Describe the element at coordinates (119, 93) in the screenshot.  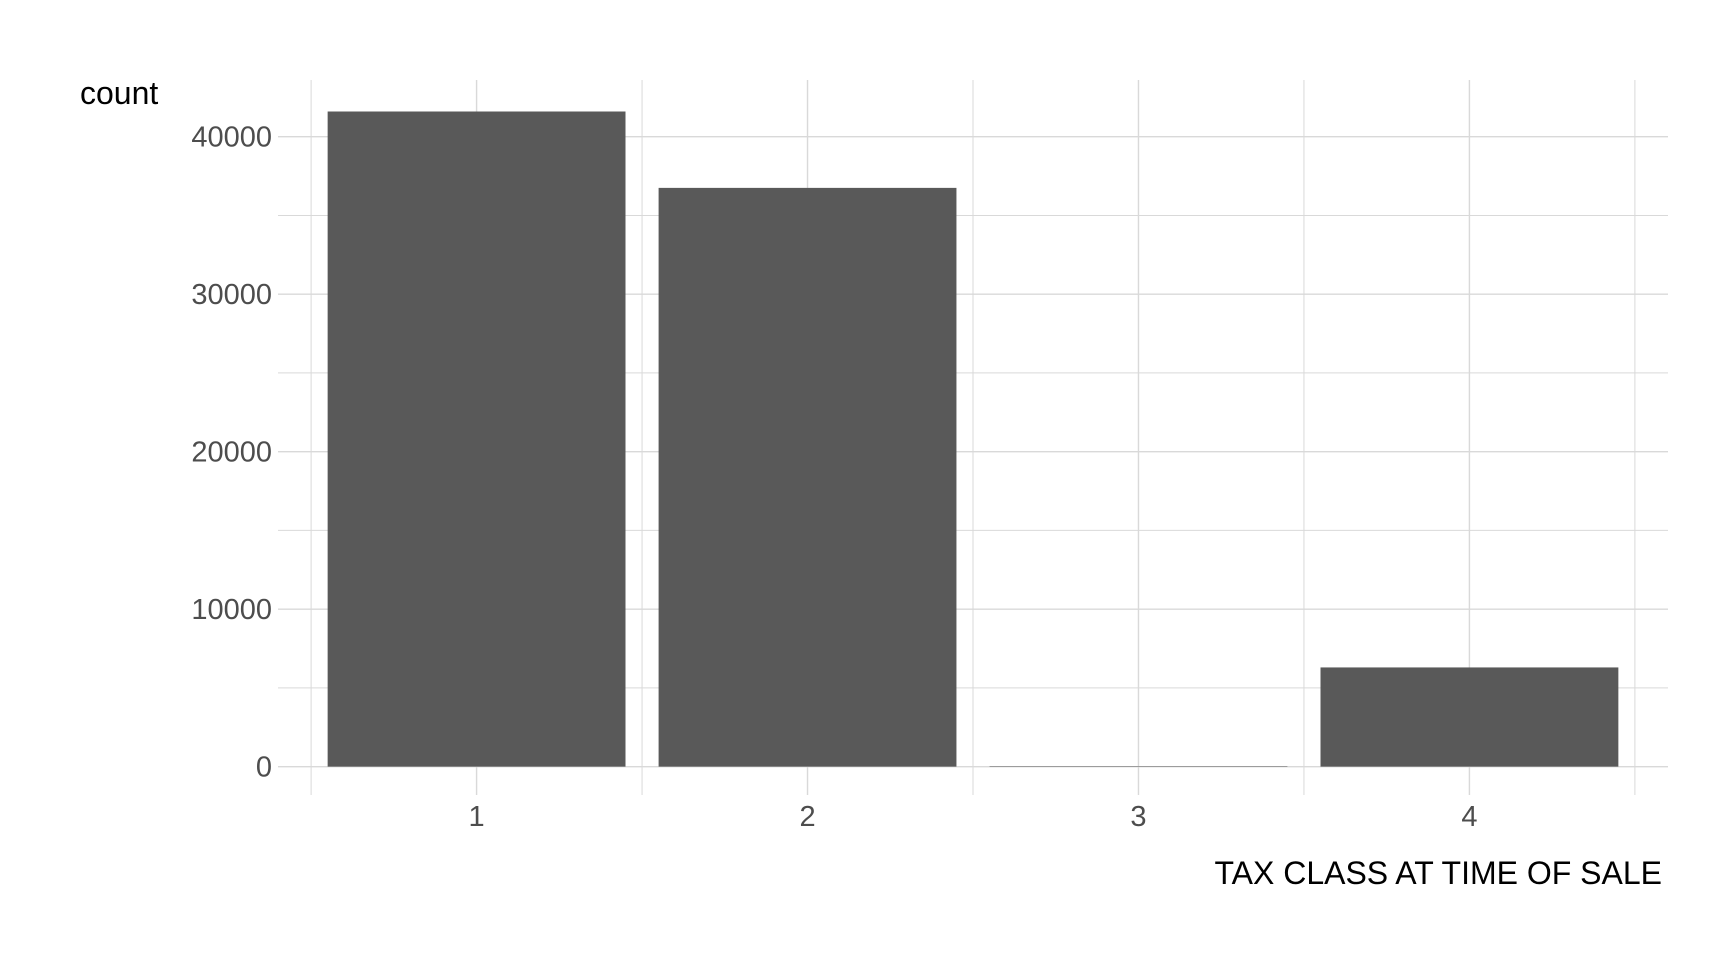
I see `y-axis-title: count` at that location.